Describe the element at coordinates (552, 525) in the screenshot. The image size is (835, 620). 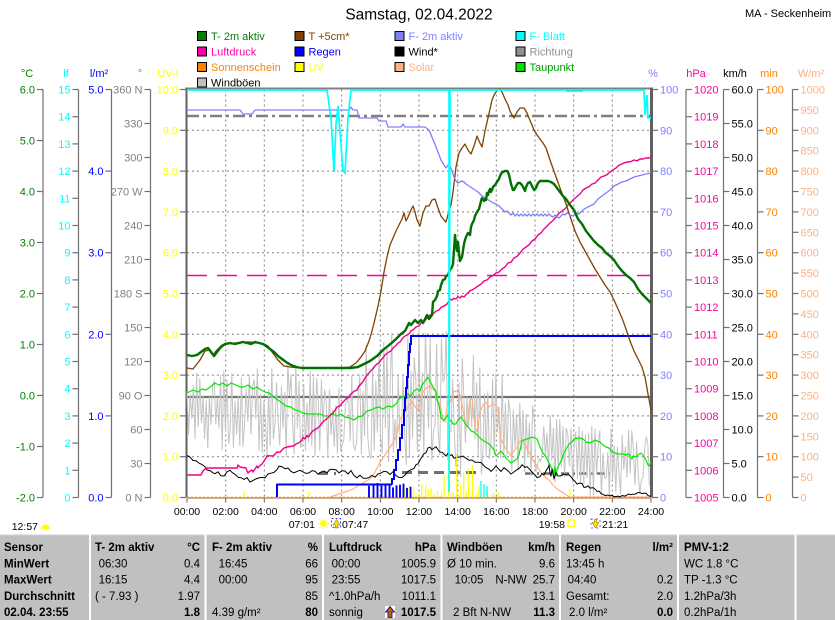
I see `svg-text: 19:58` at that location.